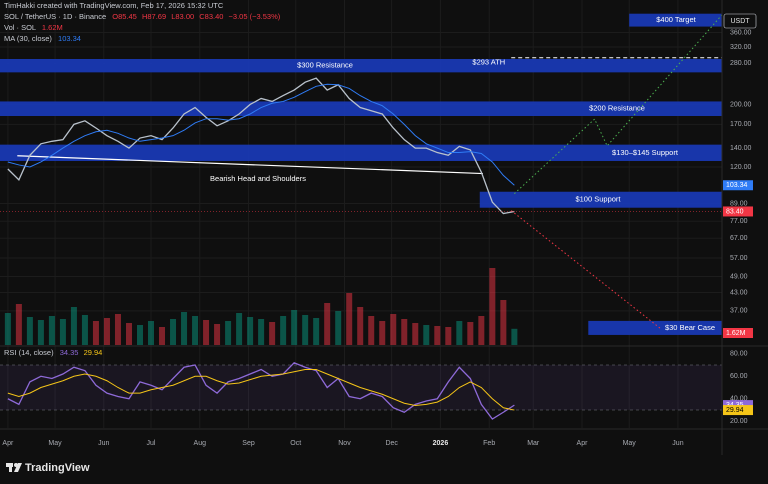 This screenshot has height=484, width=768. I want to click on zone-label: $130–$145 Support, so click(645, 152).